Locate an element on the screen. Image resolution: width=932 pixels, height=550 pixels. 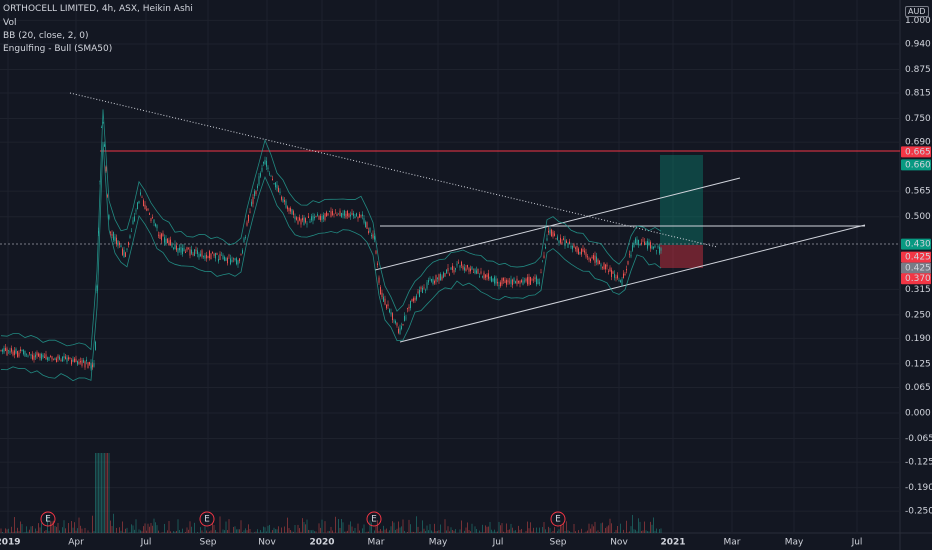
indicator: Engulfing - Bull (SMA50) is located at coordinates (58, 49).